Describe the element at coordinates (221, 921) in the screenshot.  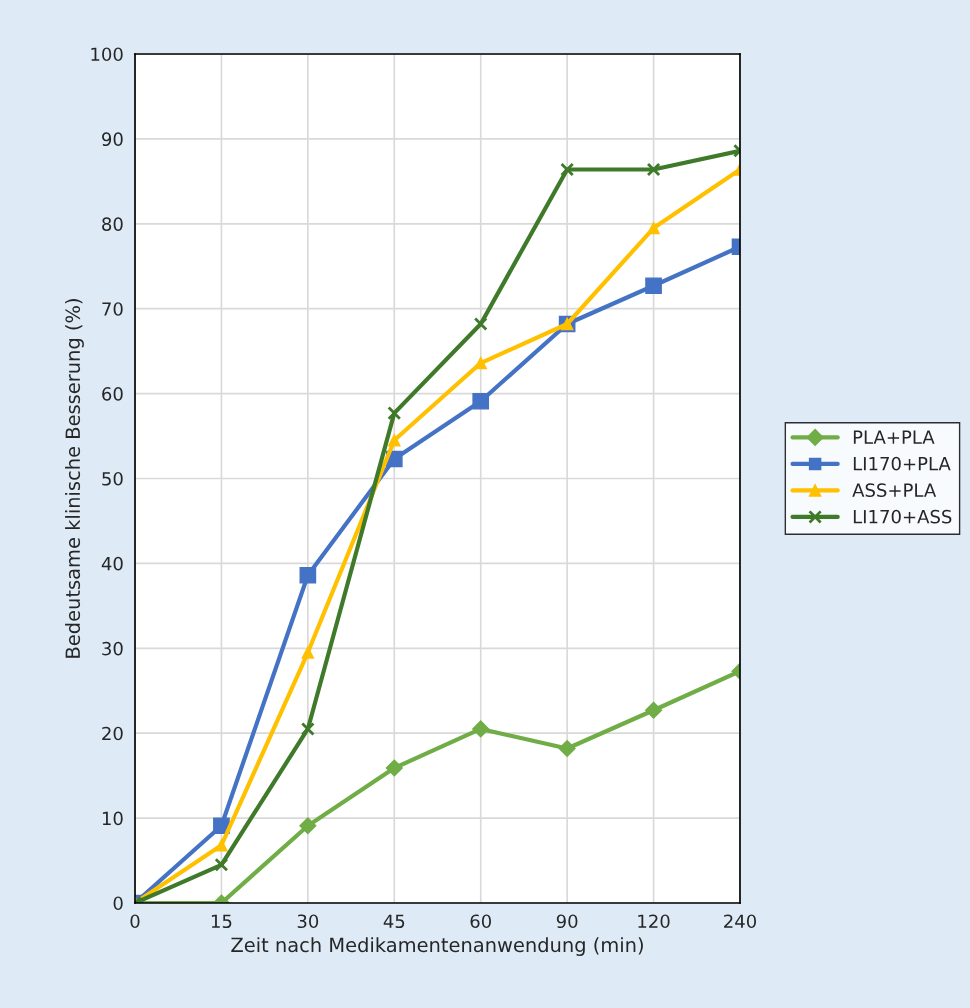
I see `x-tick-label: 15` at that location.